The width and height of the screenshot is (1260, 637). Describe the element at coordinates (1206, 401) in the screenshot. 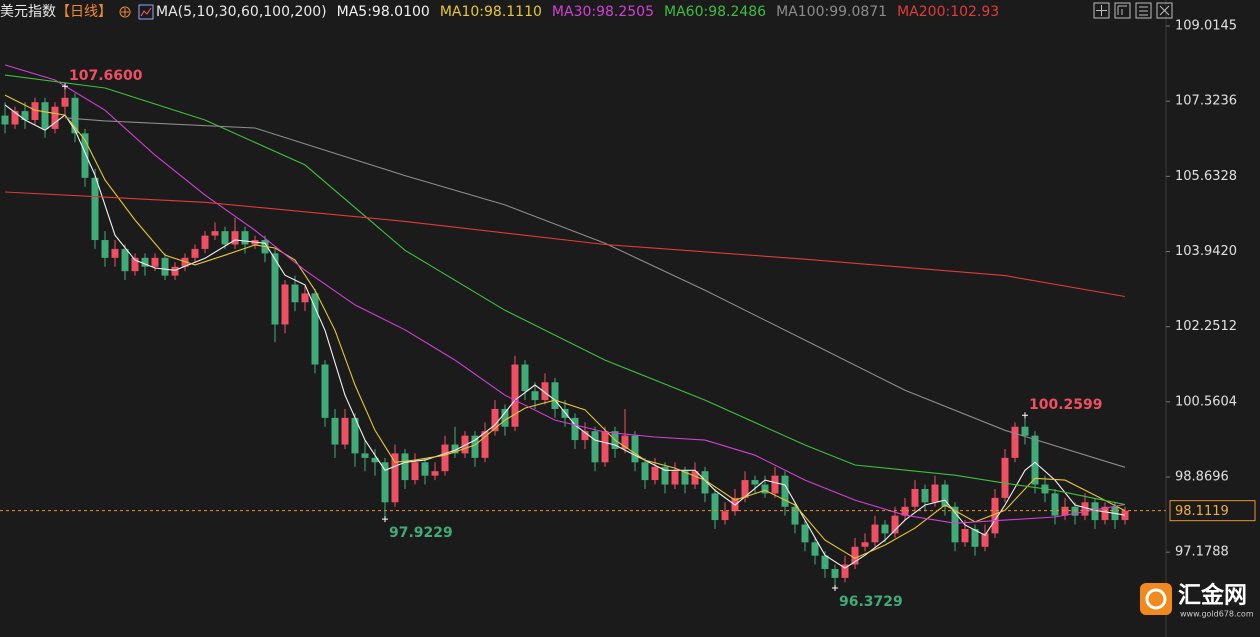

I see `y-tick-label: 100.5604` at that location.